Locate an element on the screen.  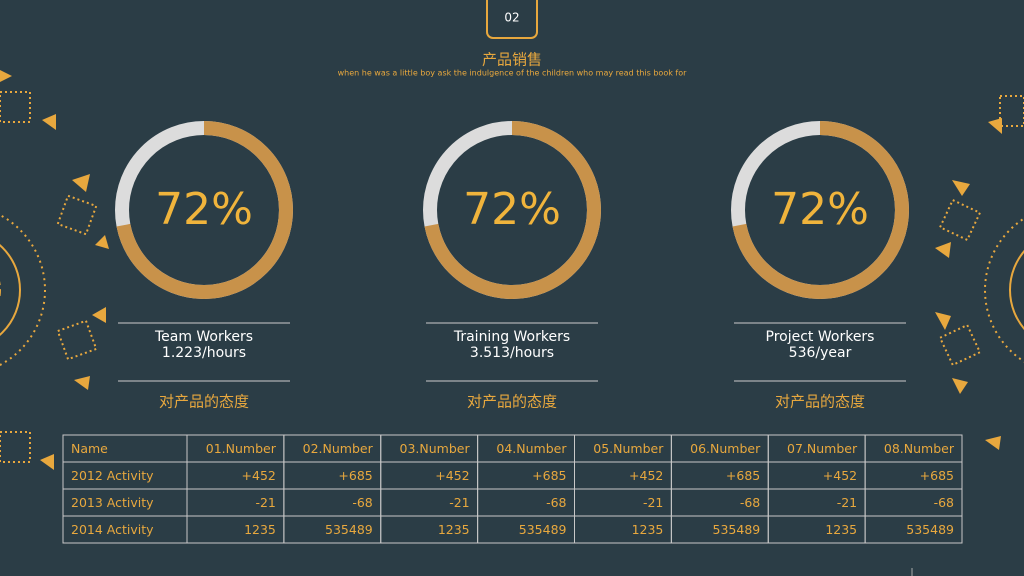
card-name: Project Workers is located at coordinates (820, 337).